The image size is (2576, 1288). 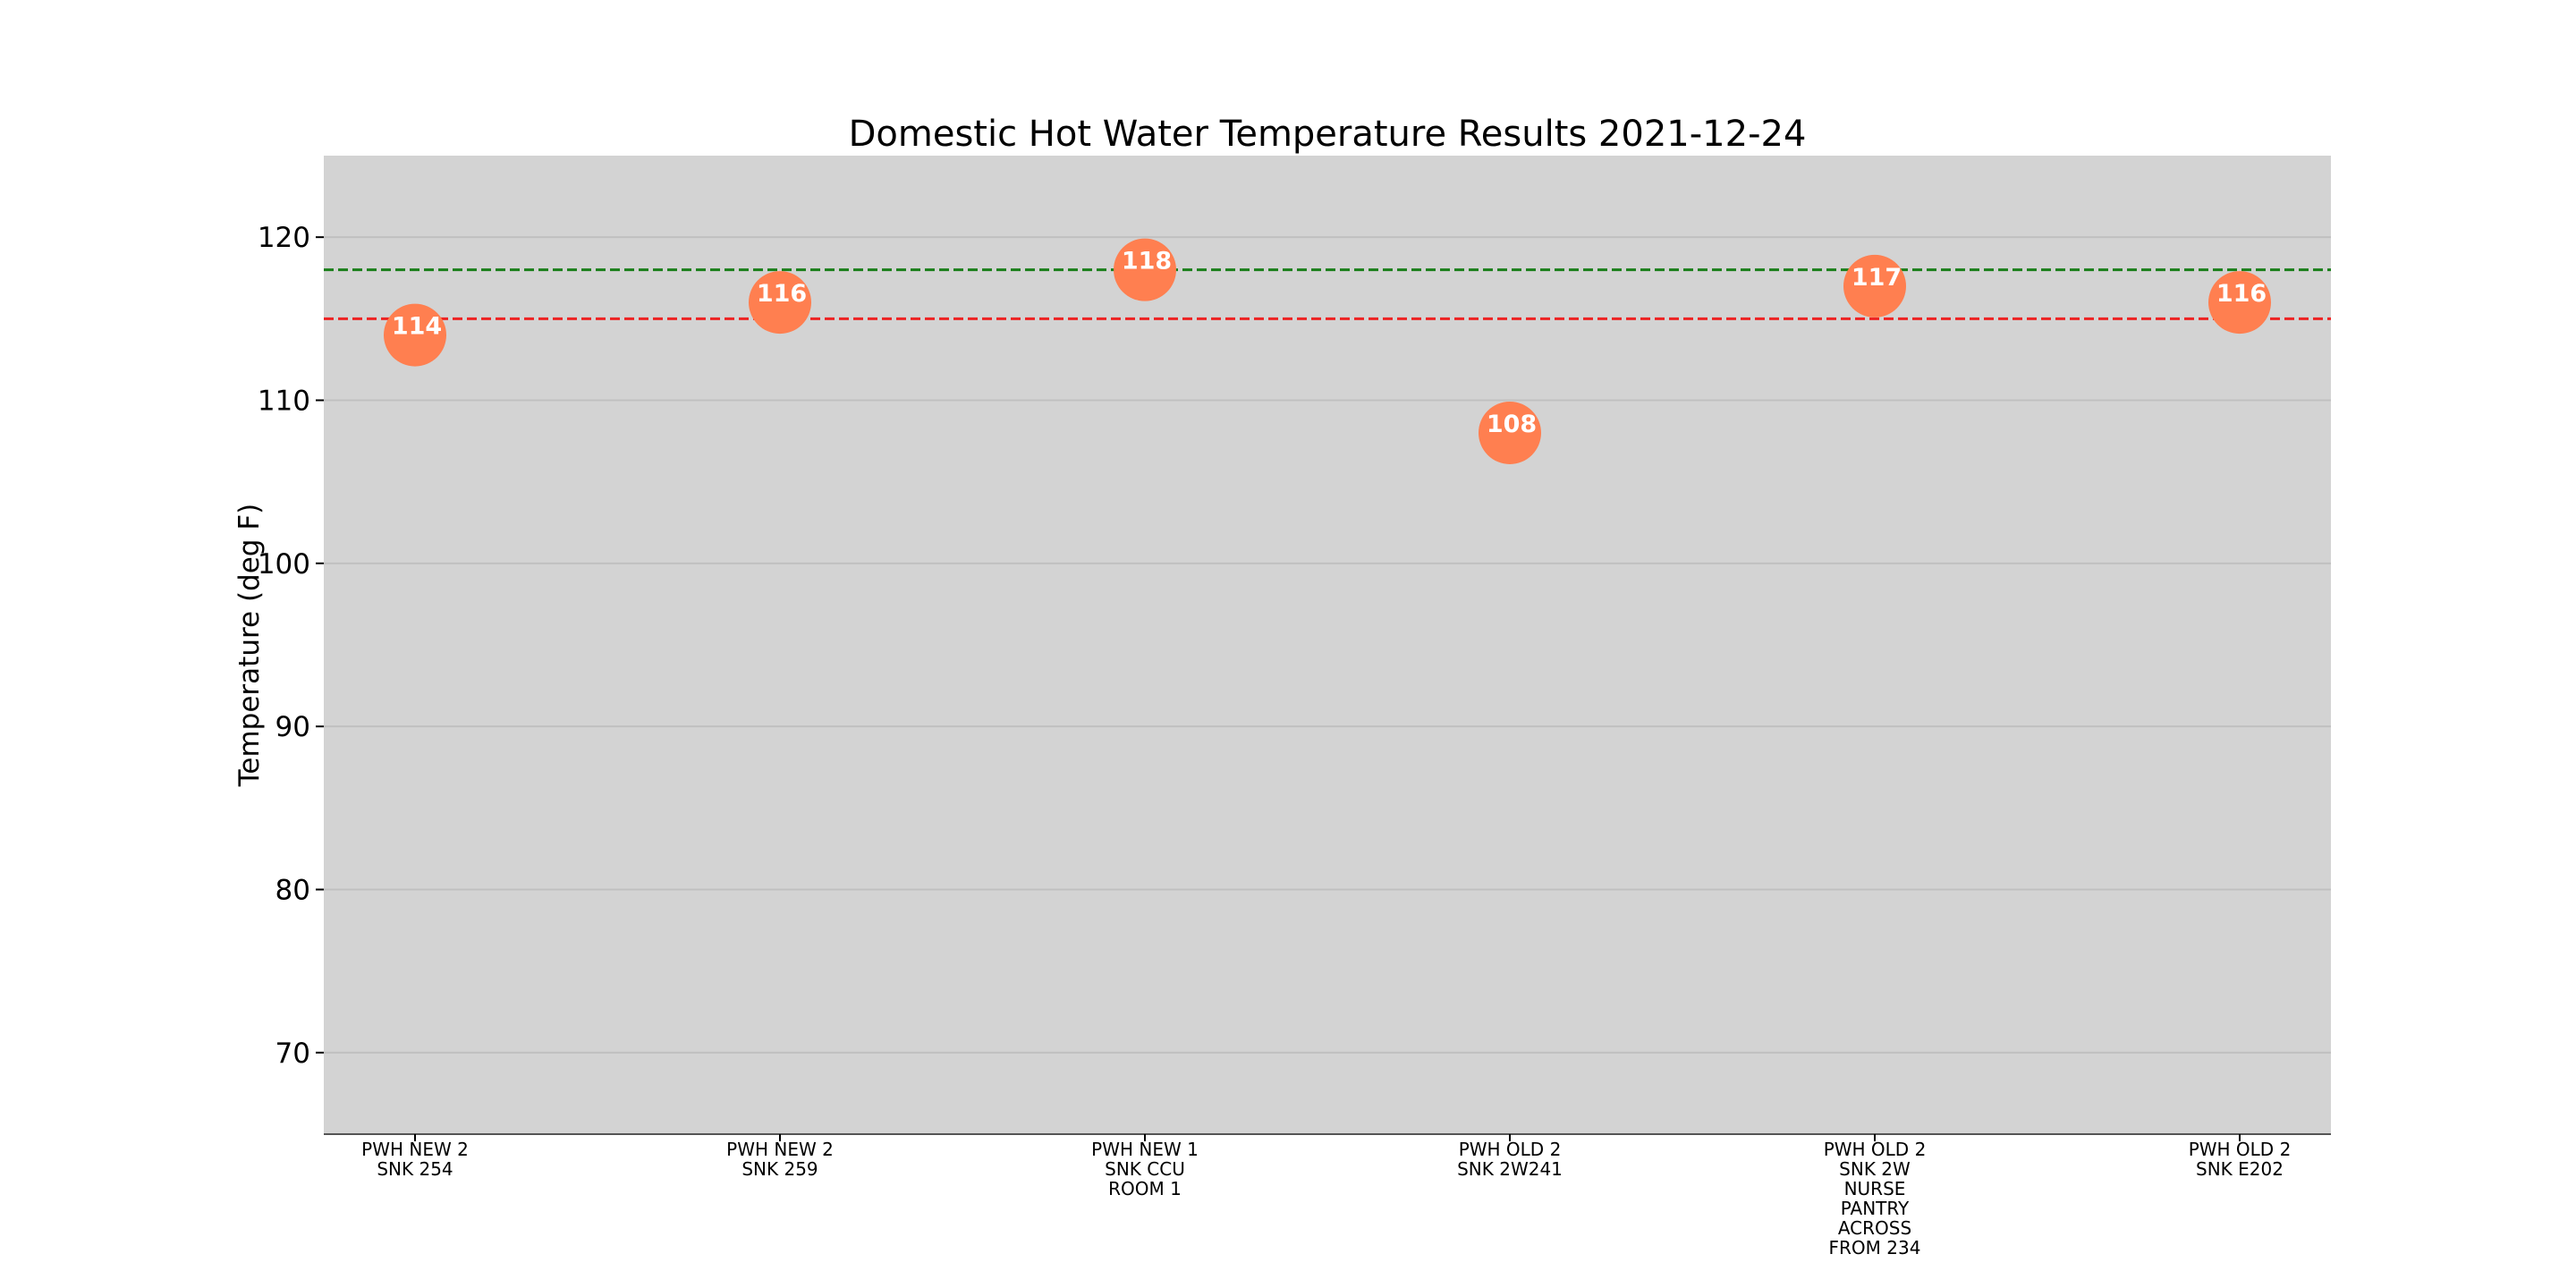 What do you see at coordinates (249, 646) in the screenshot?
I see `y-axis-label: Temperature (deg F)` at bounding box center [249, 646].